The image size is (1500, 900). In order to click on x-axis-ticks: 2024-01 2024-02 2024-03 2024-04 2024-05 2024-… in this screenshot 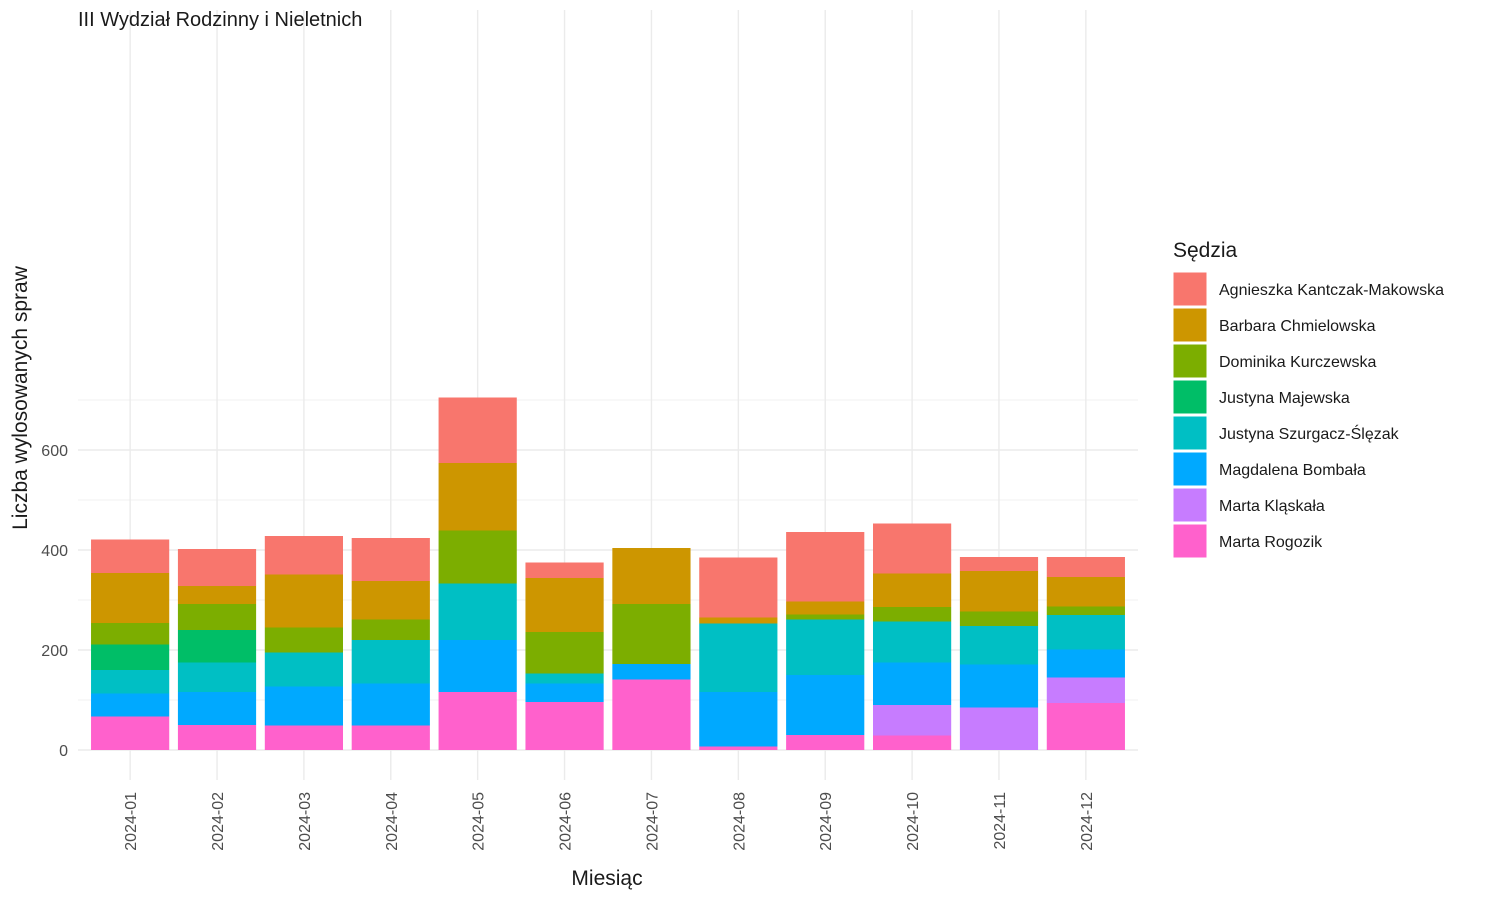, I will do `click(609, 821)`.